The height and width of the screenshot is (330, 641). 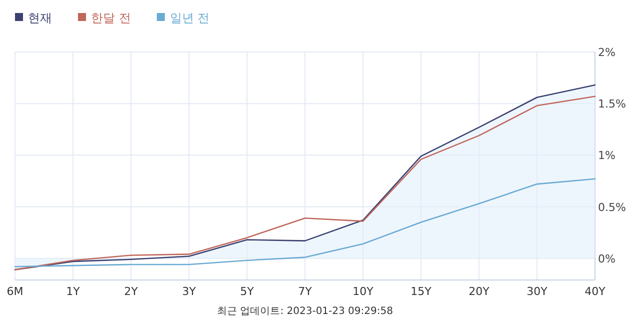 What do you see at coordinates (607, 155) in the screenshot?
I see `y-tick-label: 1%` at bounding box center [607, 155].